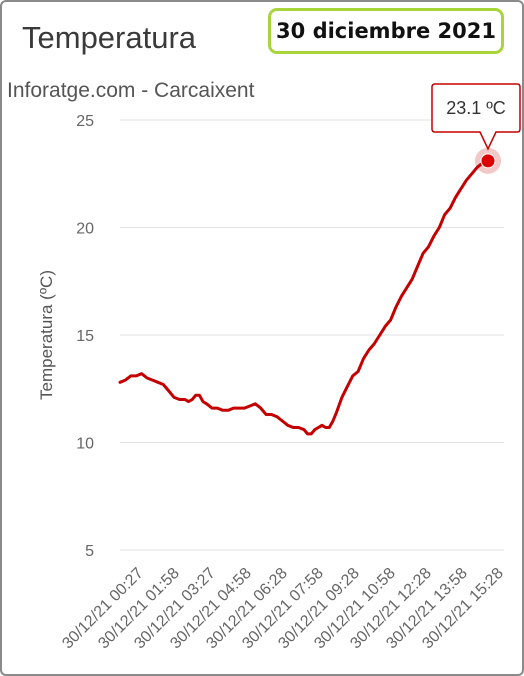  Describe the element at coordinates (46, 335) in the screenshot. I see `y-axis-label: Temperatura (ºC)` at that location.